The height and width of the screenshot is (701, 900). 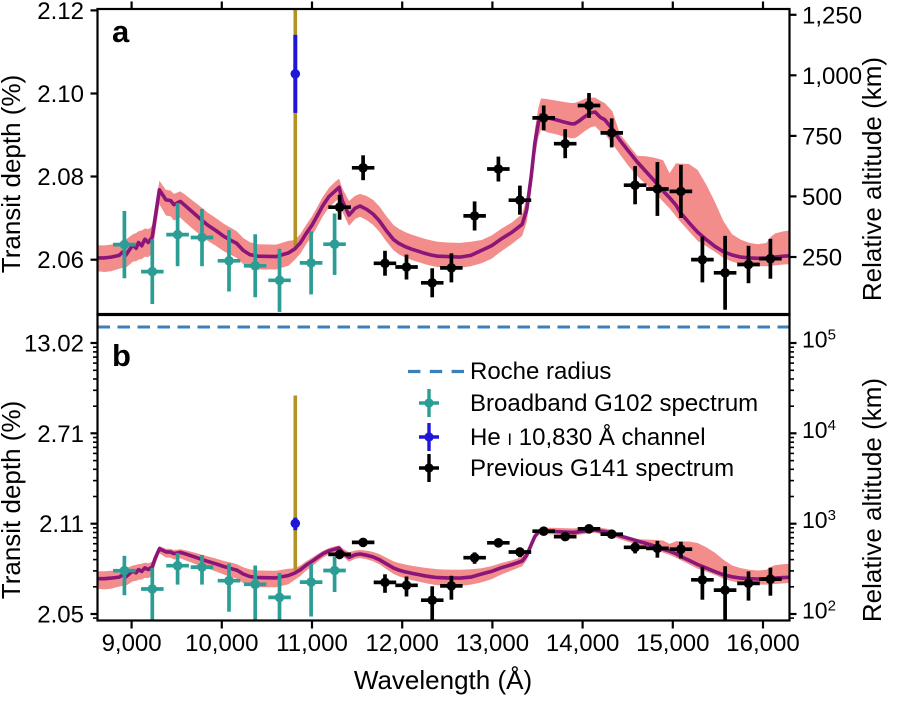 What do you see at coordinates (121, 31) in the screenshot?
I see `svg-text: a` at bounding box center [121, 31].